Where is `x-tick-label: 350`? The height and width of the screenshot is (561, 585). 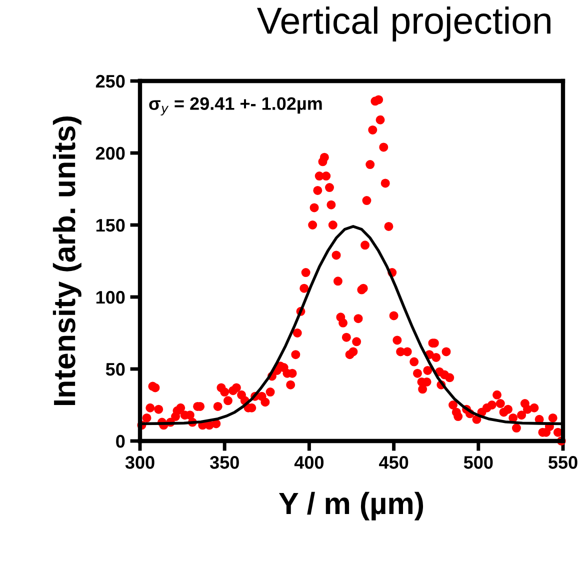 x-tick-label: 350 is located at coordinates (224, 462).